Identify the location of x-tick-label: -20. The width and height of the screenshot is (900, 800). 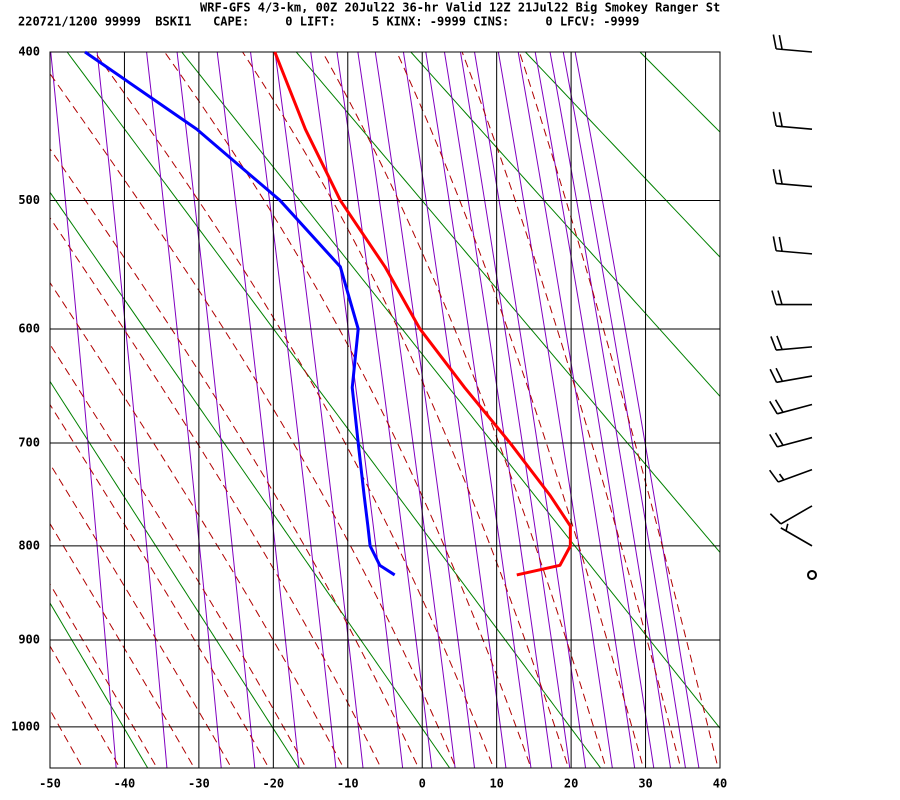
(273, 784).